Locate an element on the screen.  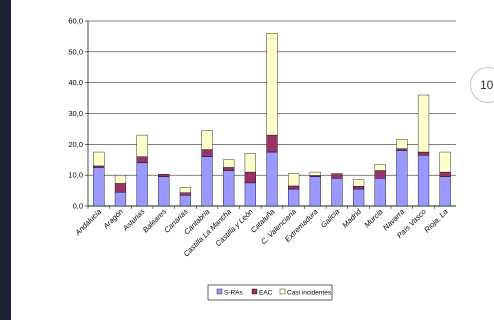
y-tick-label: 40,0 is located at coordinates (75, 82).